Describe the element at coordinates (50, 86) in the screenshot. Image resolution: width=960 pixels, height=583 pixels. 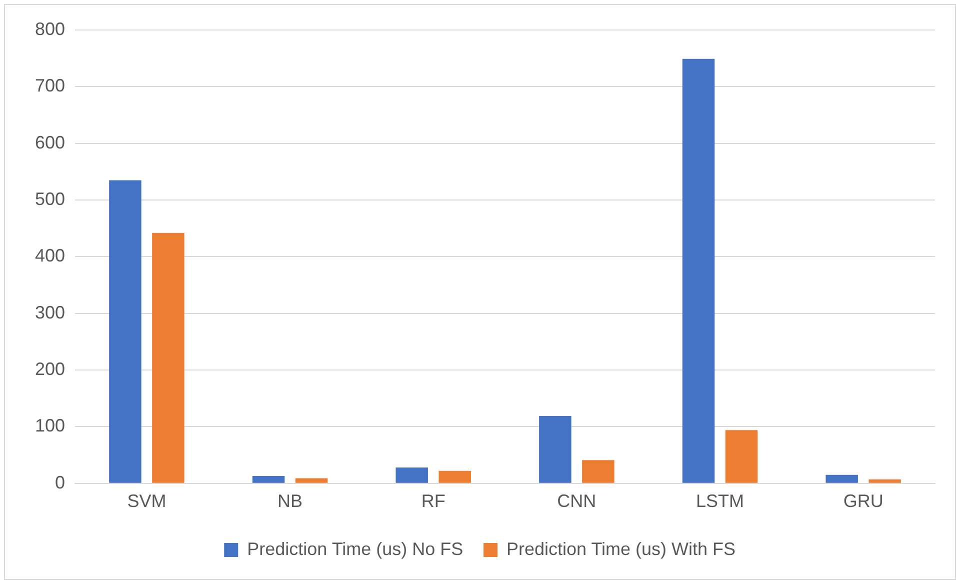
I see `y-tick-label: 700` at that location.